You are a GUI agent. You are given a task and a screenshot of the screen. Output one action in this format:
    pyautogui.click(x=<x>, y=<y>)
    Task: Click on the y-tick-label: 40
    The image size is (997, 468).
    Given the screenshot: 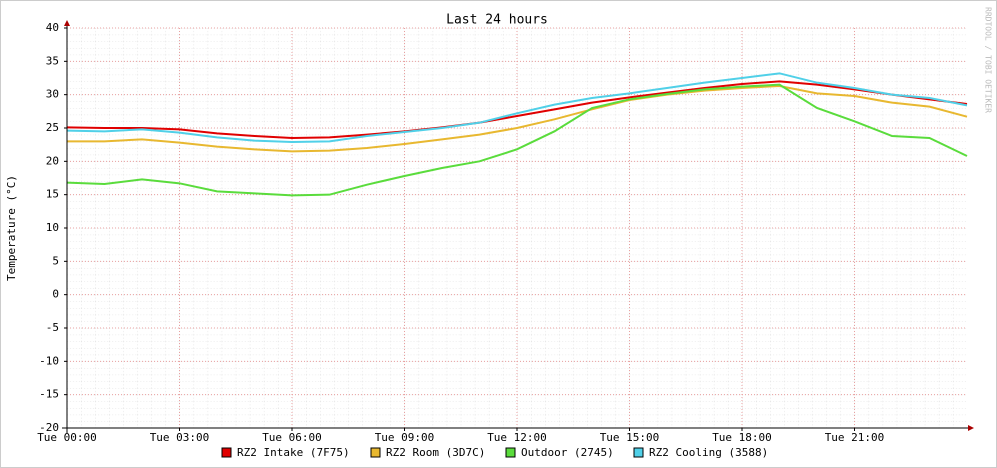 What is the action you would take?
    pyautogui.click(x=52, y=27)
    